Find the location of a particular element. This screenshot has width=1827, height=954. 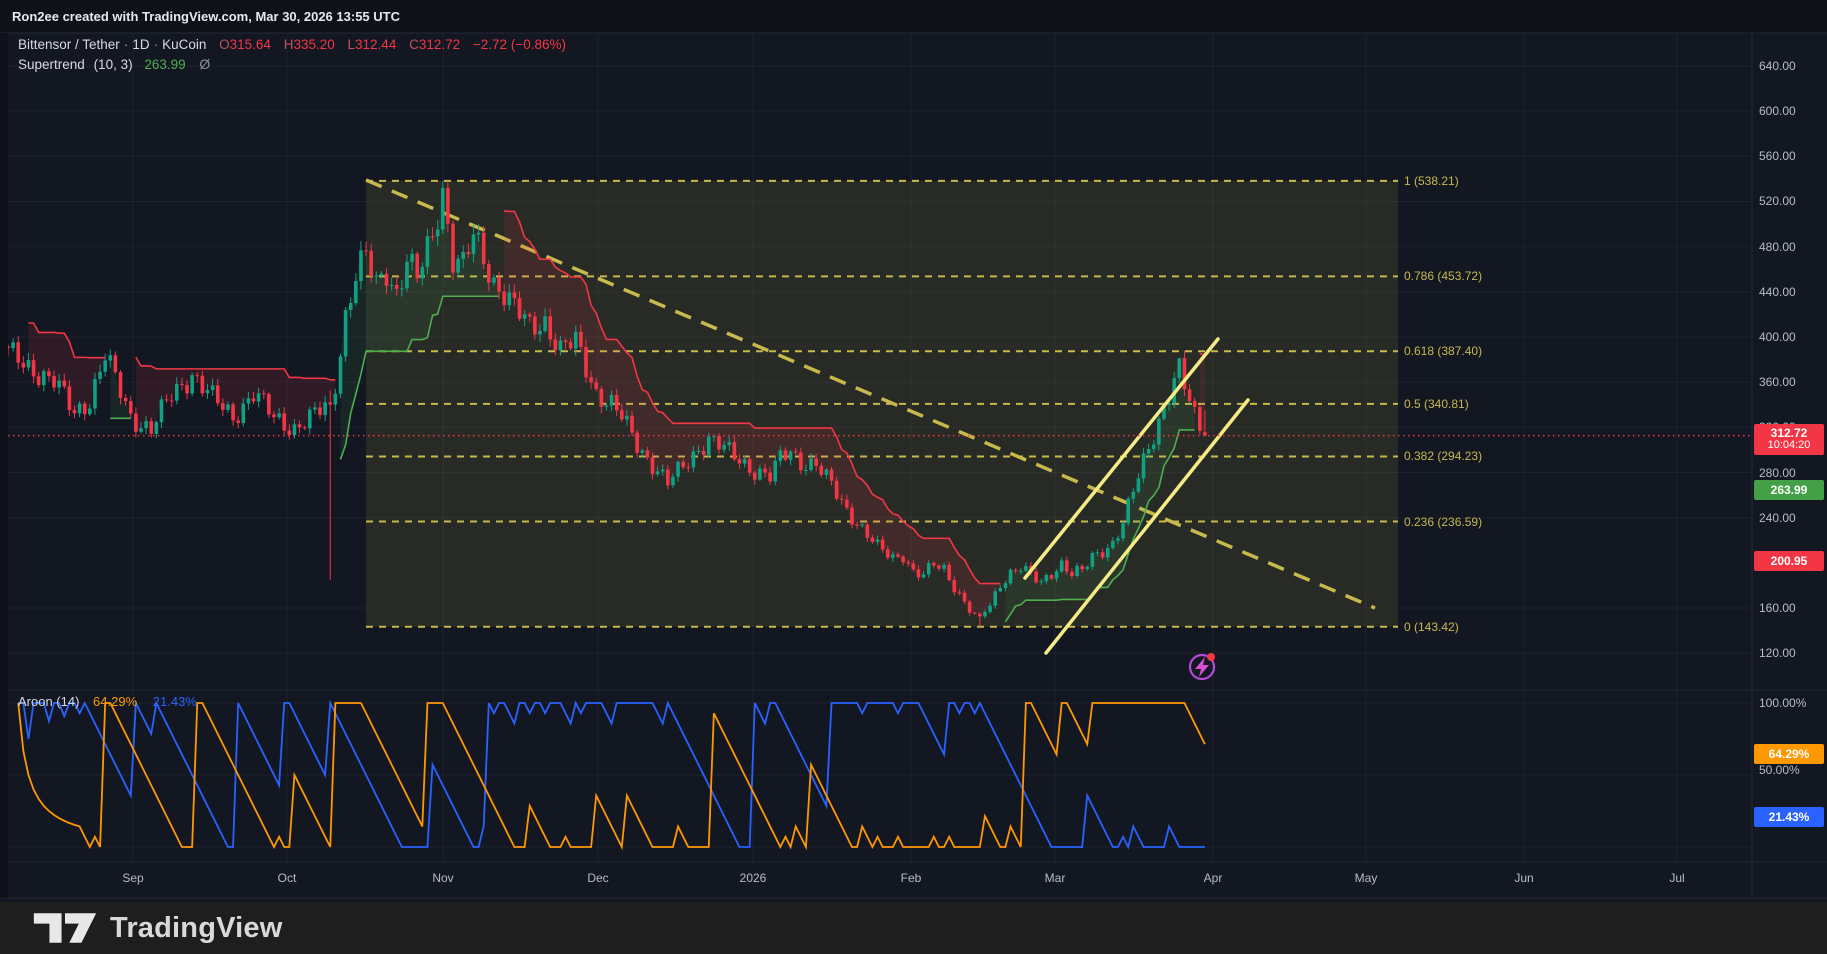

chart-left-margin is located at coordinates (4, 465).